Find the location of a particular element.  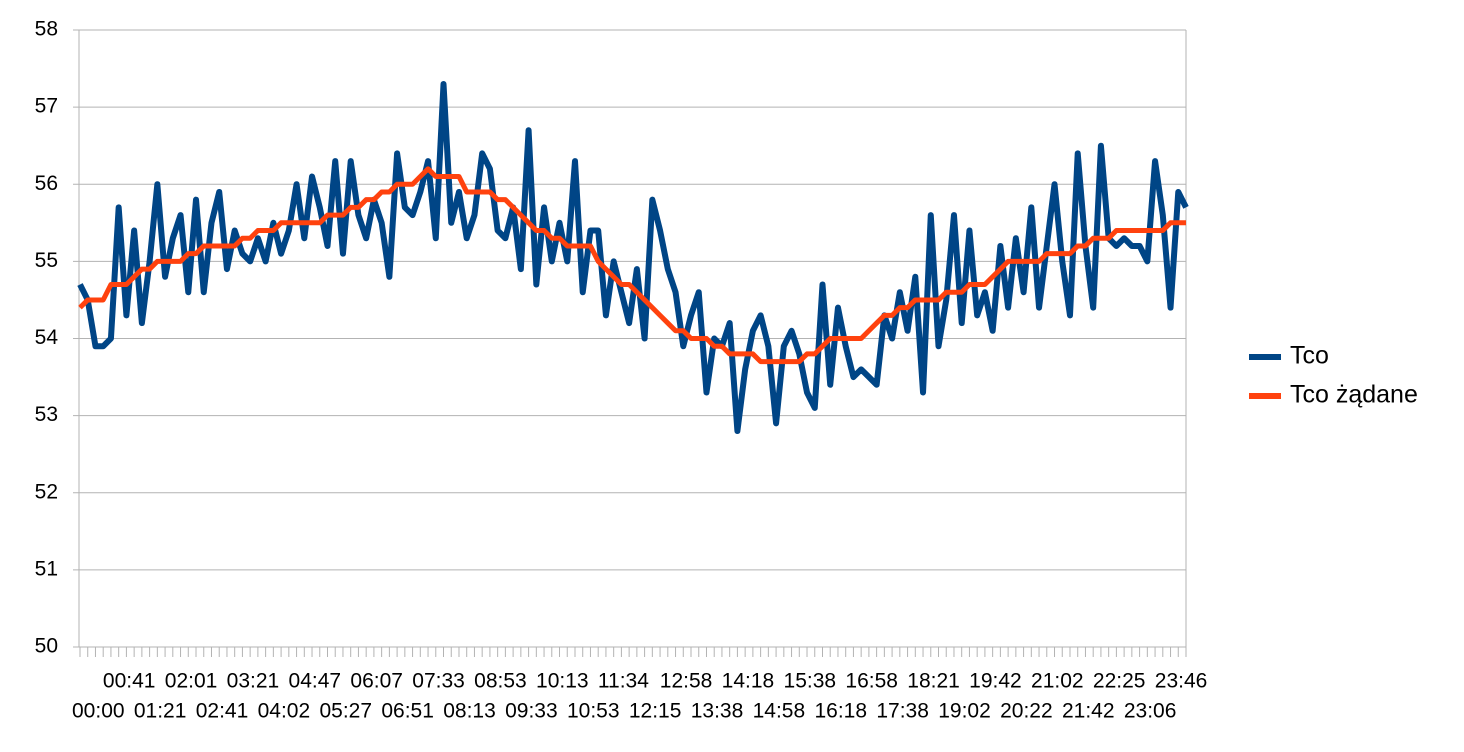

x-tick-label: 21:42 is located at coordinates (1088, 711).